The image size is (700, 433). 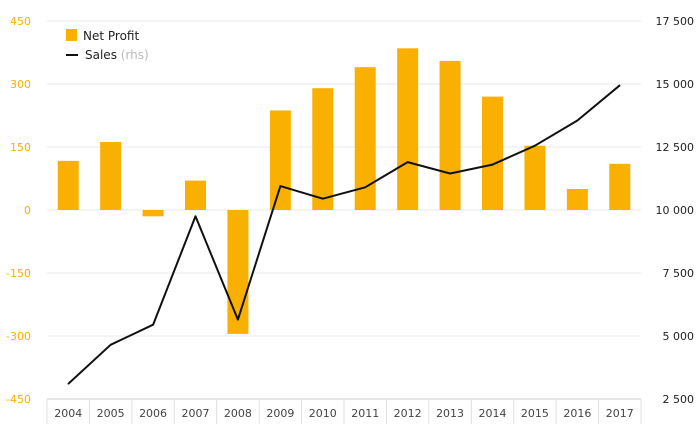 What do you see at coordinates (195, 216) in the screenshot?
I see `sales-point-2007` at bounding box center [195, 216].